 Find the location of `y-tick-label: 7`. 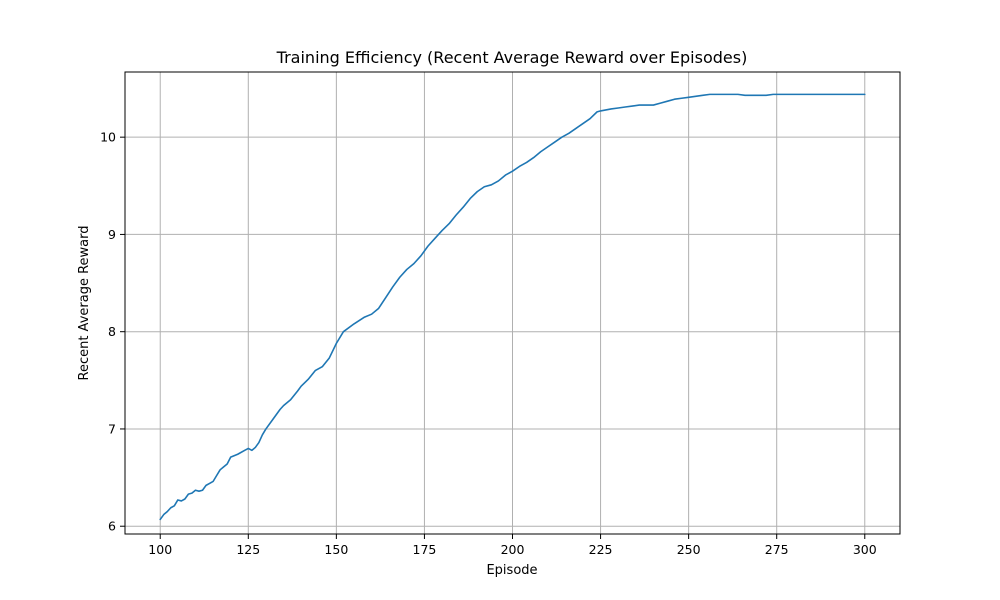

y-tick-label: 7 is located at coordinates (112, 428).